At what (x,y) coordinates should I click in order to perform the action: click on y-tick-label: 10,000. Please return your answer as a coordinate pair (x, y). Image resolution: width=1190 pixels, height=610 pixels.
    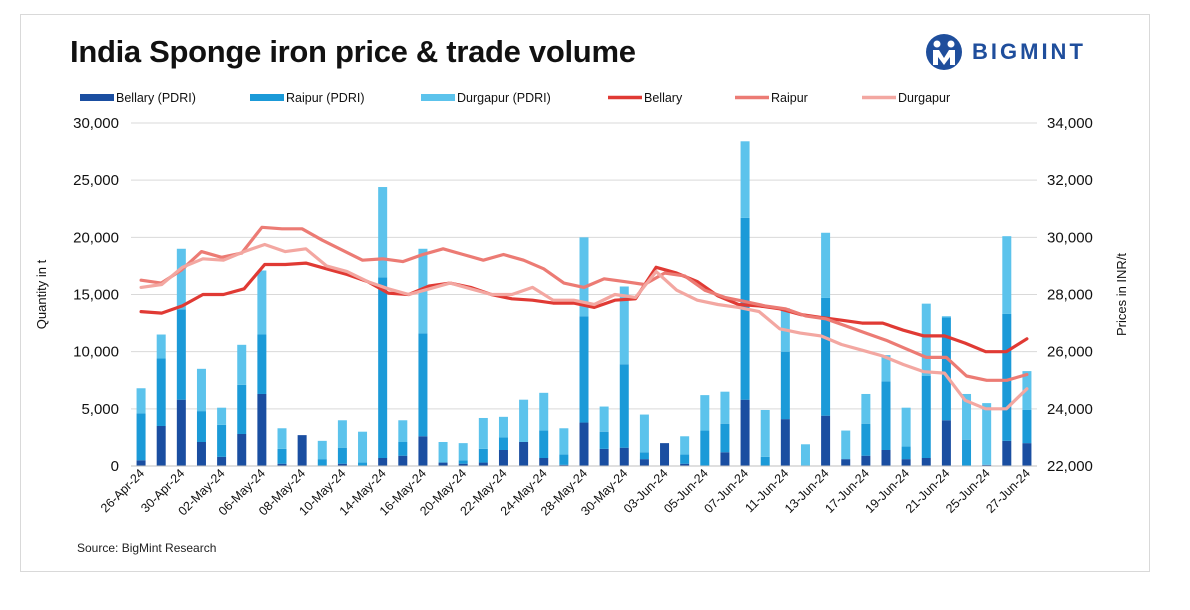
    Looking at the image, I should click on (96, 352).